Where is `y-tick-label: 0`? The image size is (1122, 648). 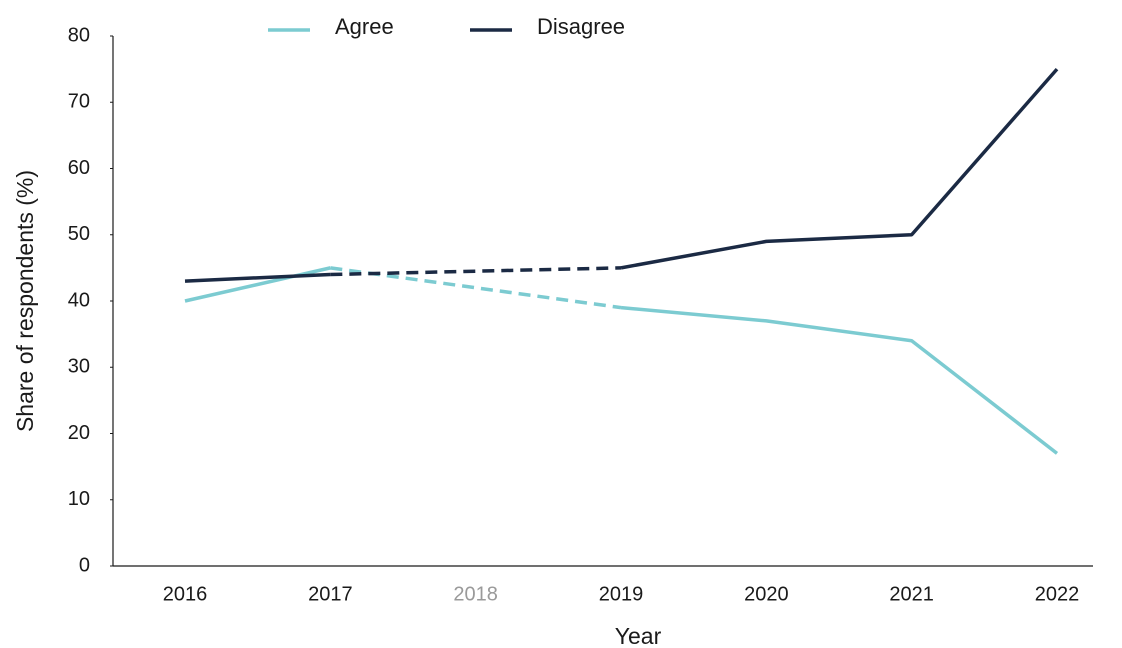 y-tick-label: 0 is located at coordinates (84, 565).